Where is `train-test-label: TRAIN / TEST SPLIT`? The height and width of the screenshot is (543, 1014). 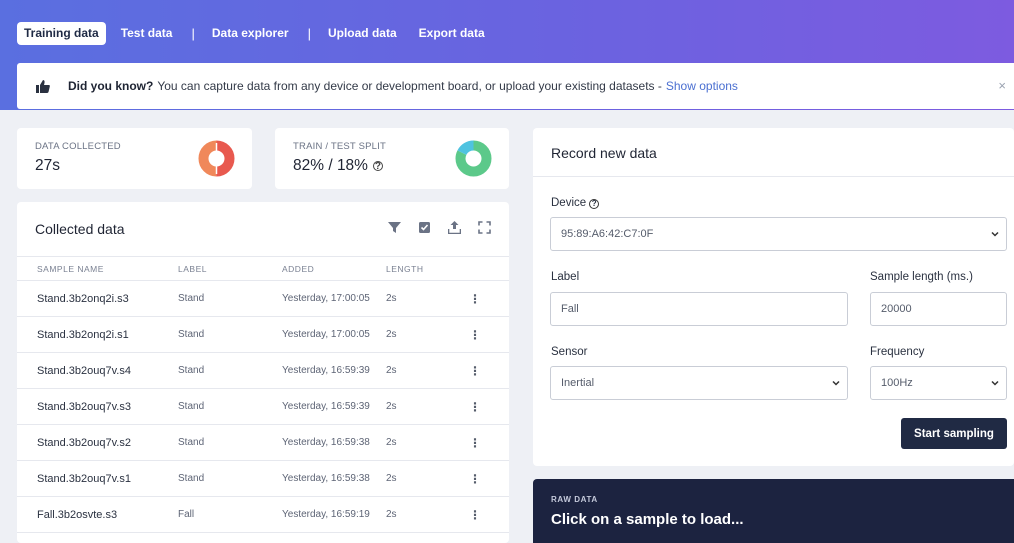 train-test-label: TRAIN / TEST SPLIT is located at coordinates (339, 146).